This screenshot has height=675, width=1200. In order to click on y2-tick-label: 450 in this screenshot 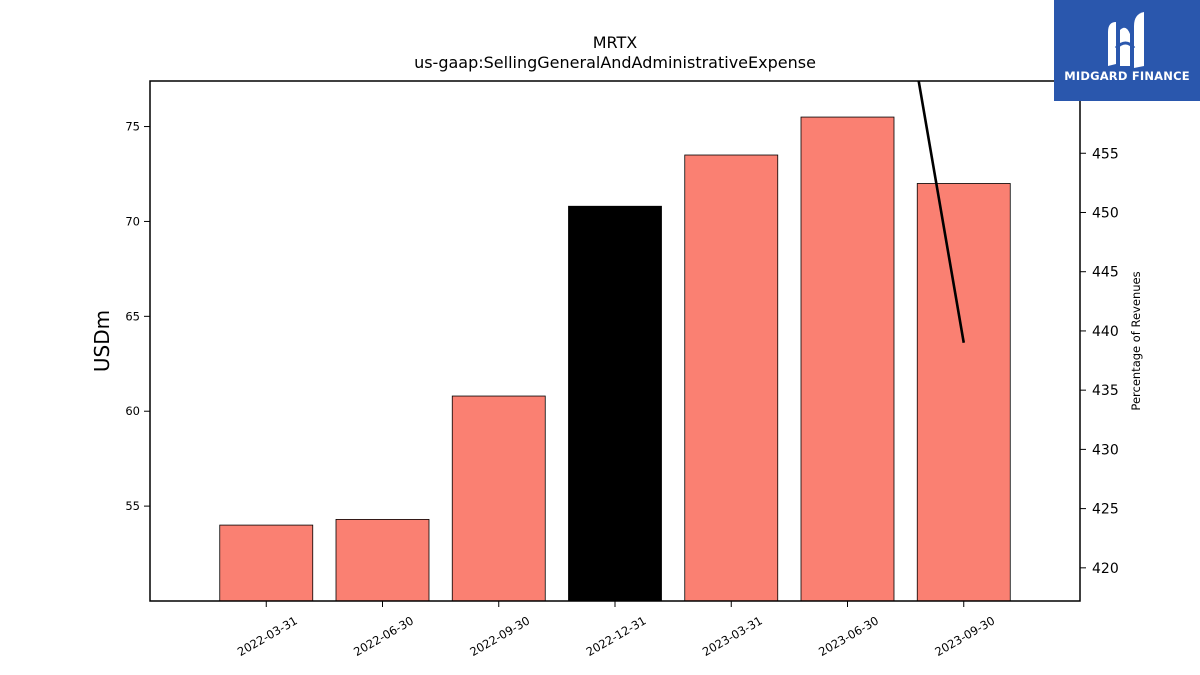, I will do `click(1105, 213)`.